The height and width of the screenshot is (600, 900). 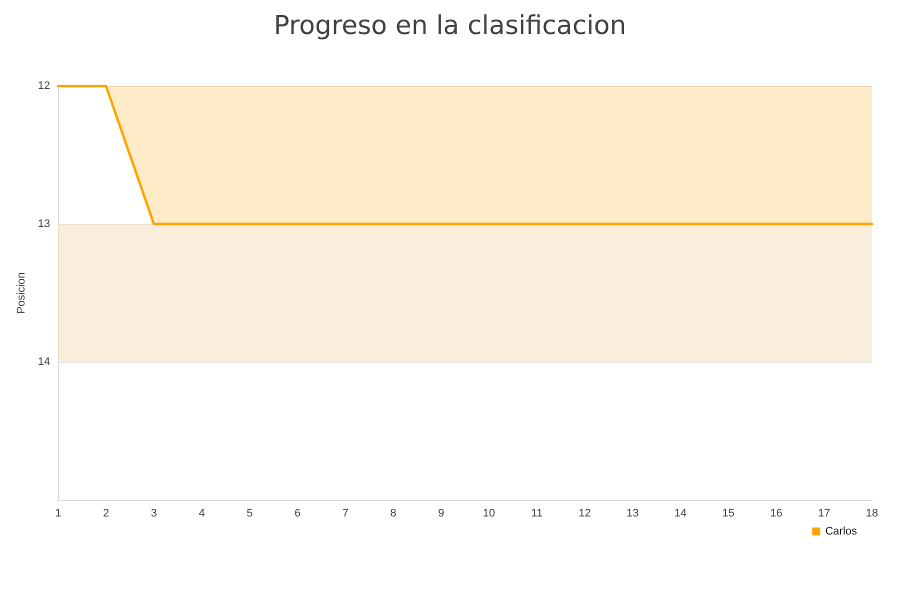 What do you see at coordinates (632, 514) in the screenshot?
I see `x-tick-label: 13` at bounding box center [632, 514].